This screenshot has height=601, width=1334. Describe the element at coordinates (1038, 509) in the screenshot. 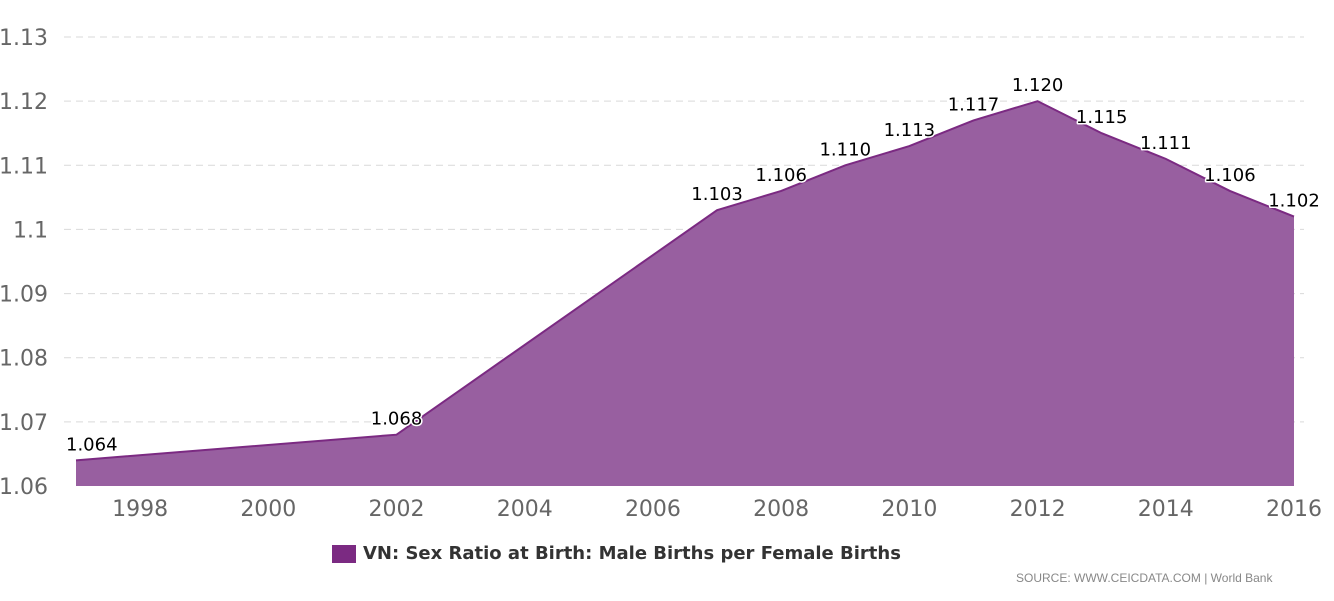

I see `x-tick-label: 2012` at that location.